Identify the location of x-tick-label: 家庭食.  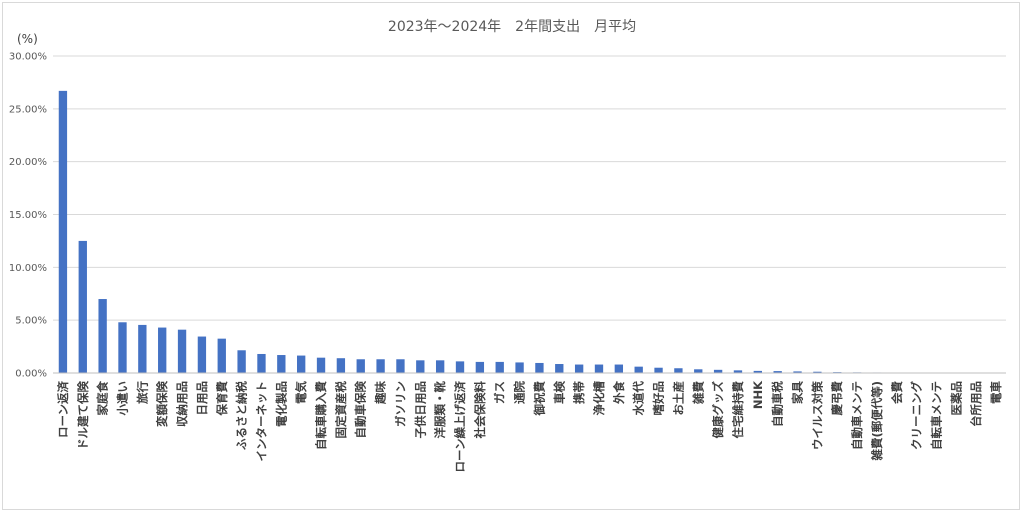
(103, 398).